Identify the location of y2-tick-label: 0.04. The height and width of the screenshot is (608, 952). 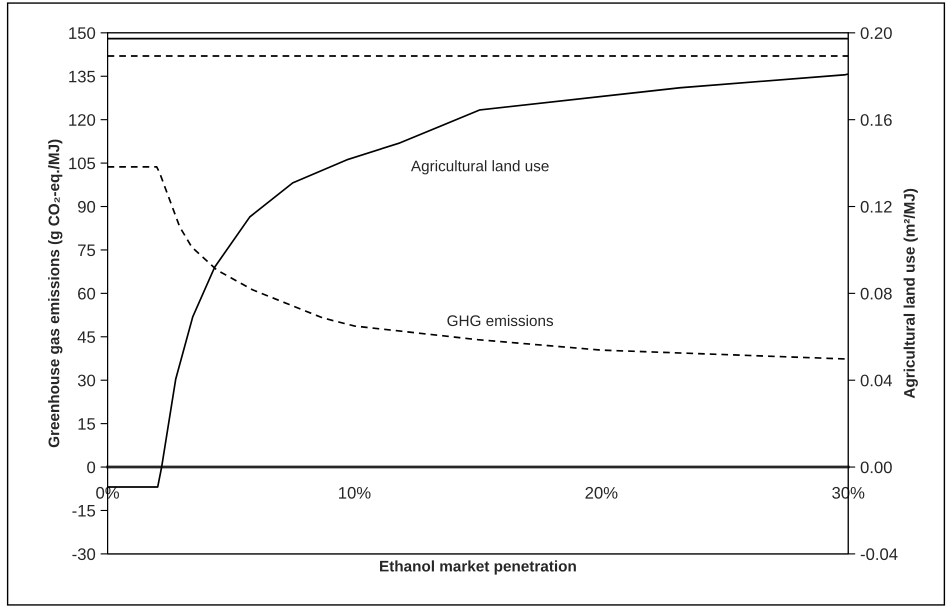
(876, 380).